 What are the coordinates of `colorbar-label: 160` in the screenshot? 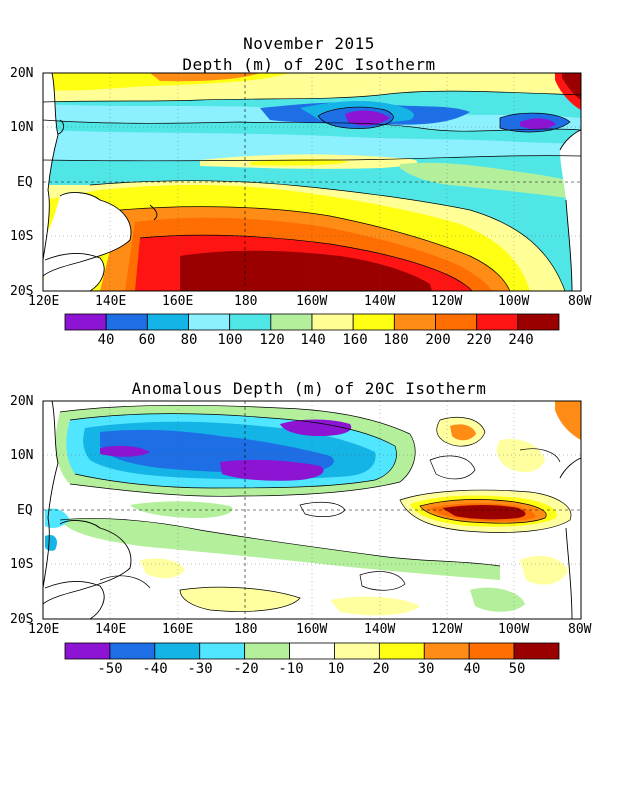 It's located at (355, 340).